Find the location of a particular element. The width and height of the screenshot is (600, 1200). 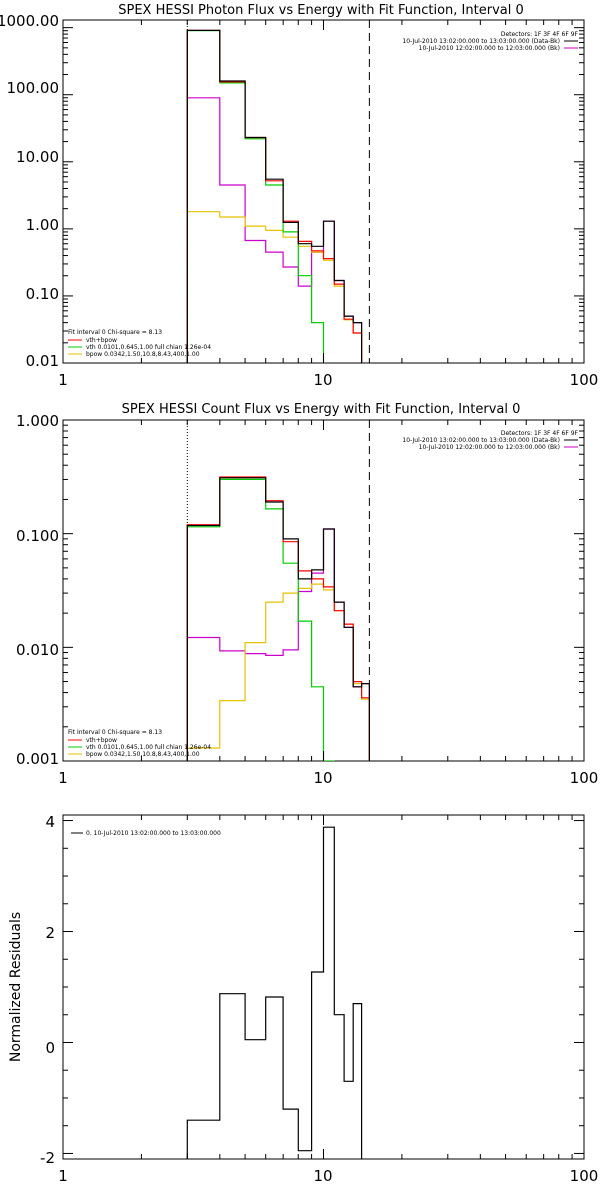

resid-xtick-100: 100 is located at coordinates (584, 1176).